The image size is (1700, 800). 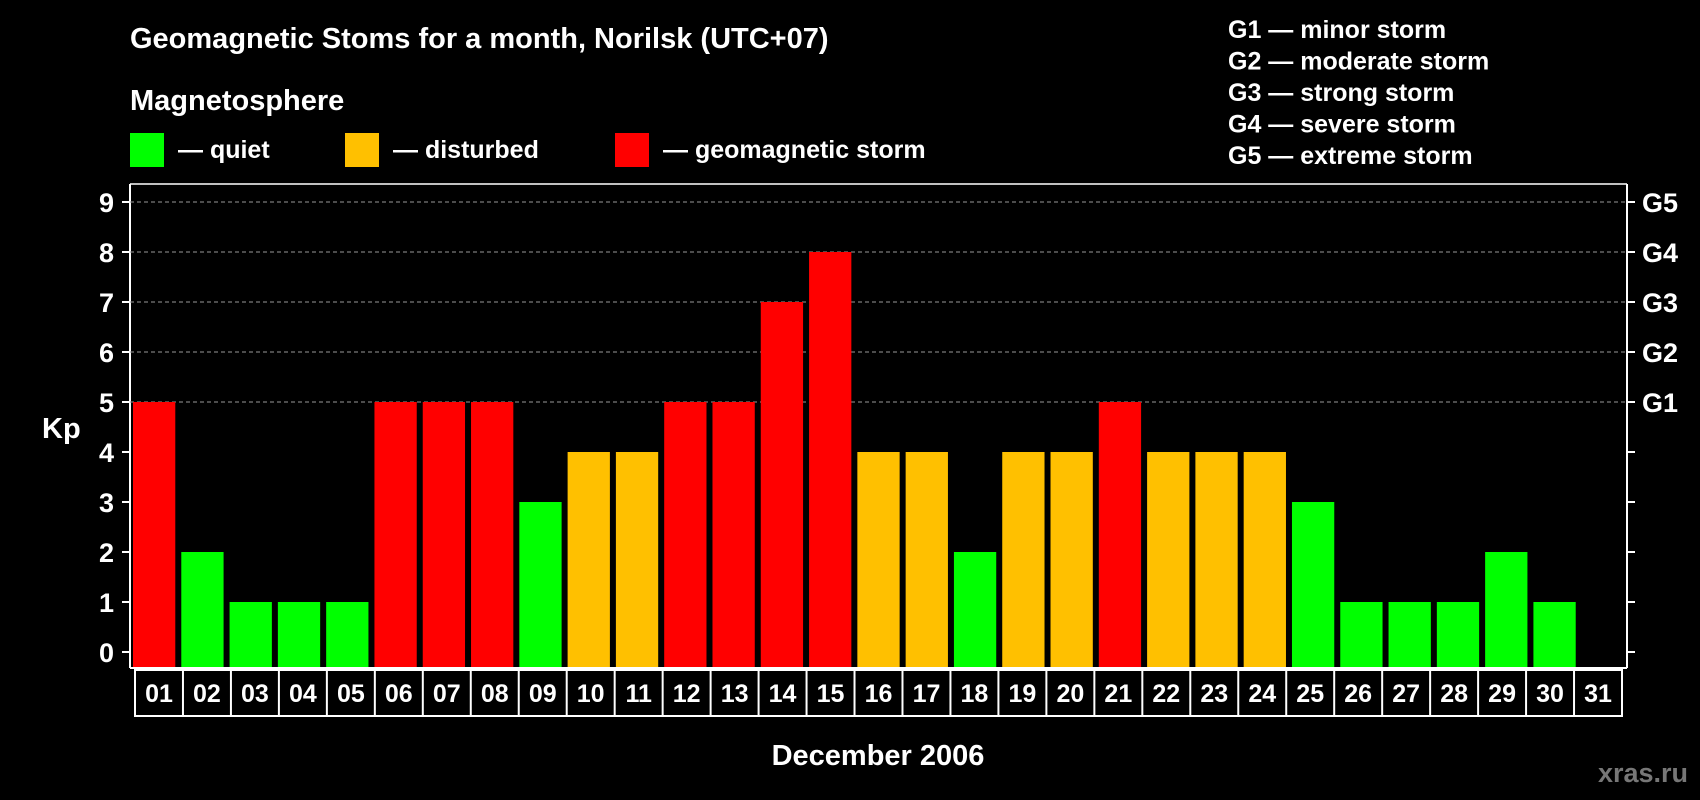 I want to click on x-tick-label-16: 16, so click(x=879, y=694).